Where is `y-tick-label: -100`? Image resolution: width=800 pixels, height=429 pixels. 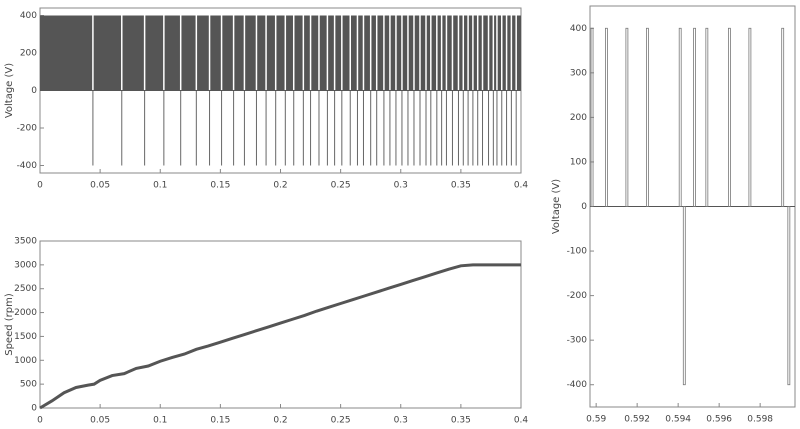
y-tick-label: -100 is located at coordinates (577, 252).